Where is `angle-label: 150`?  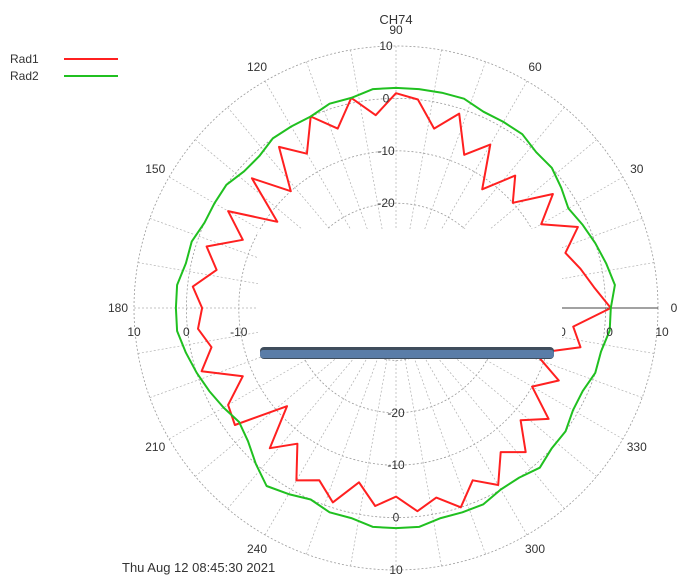
angle-label: 150 is located at coordinates (155, 169).